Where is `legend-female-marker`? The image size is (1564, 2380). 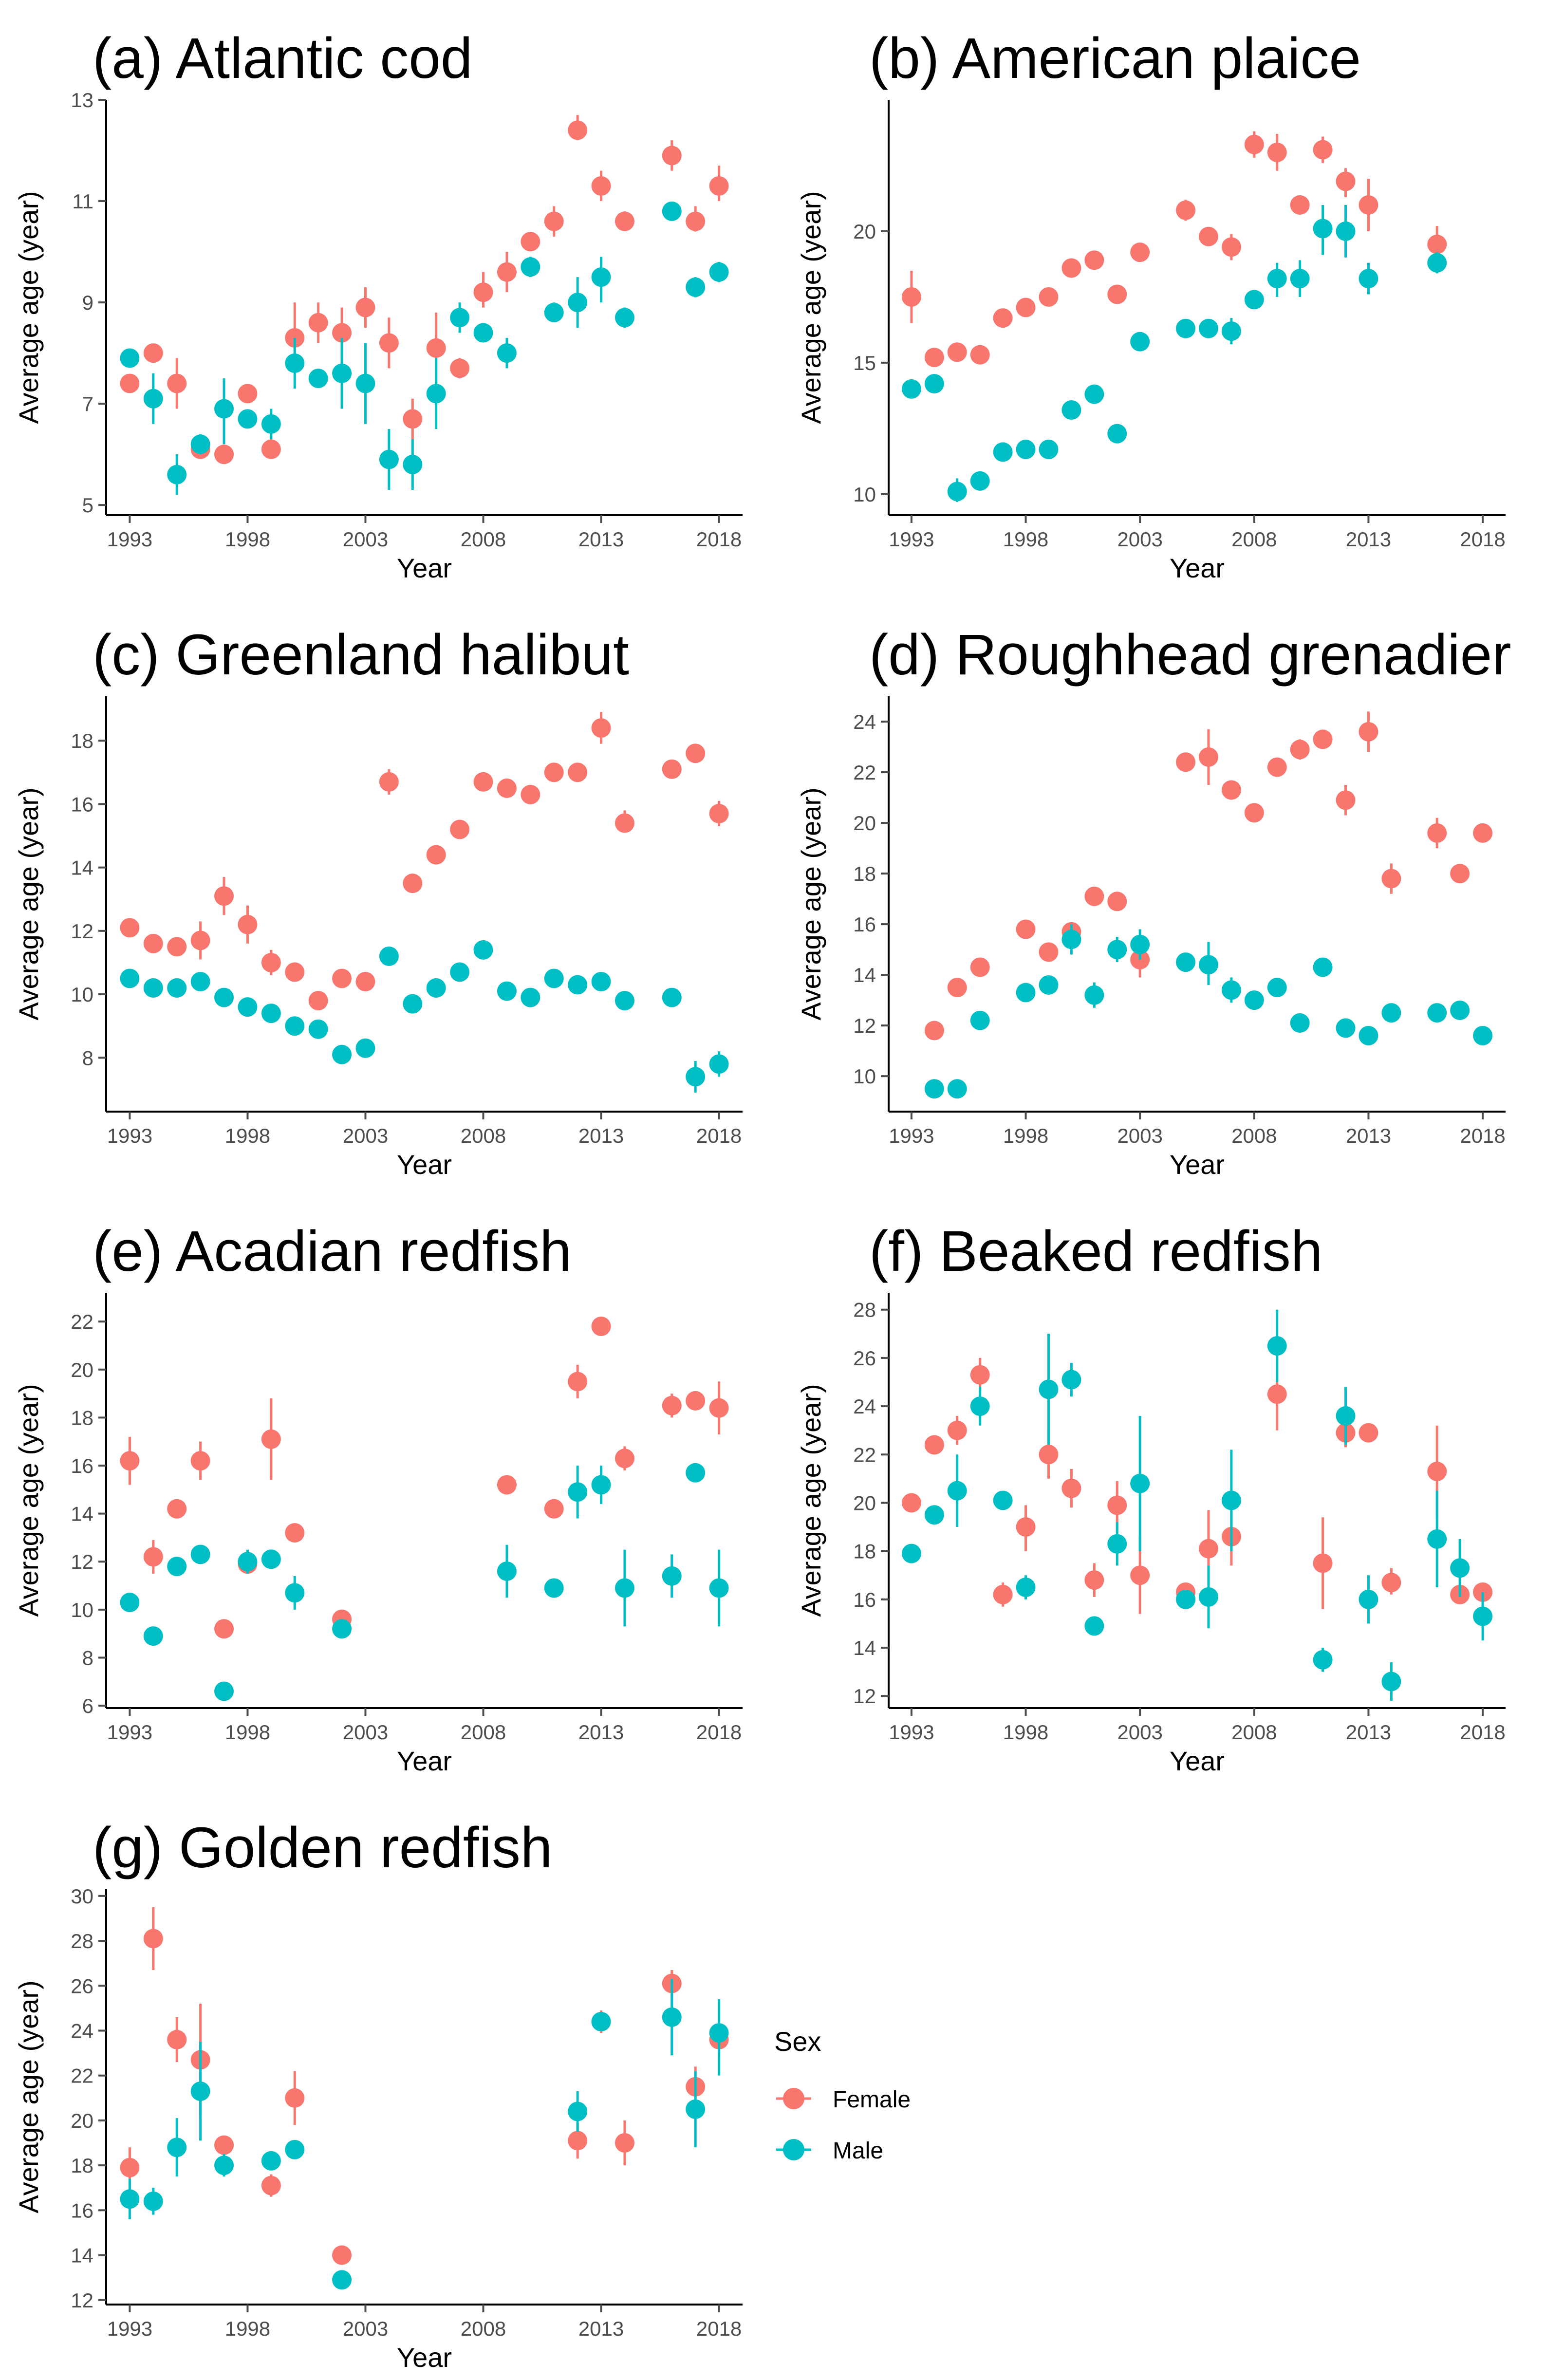 legend-female-marker is located at coordinates (793, 2098).